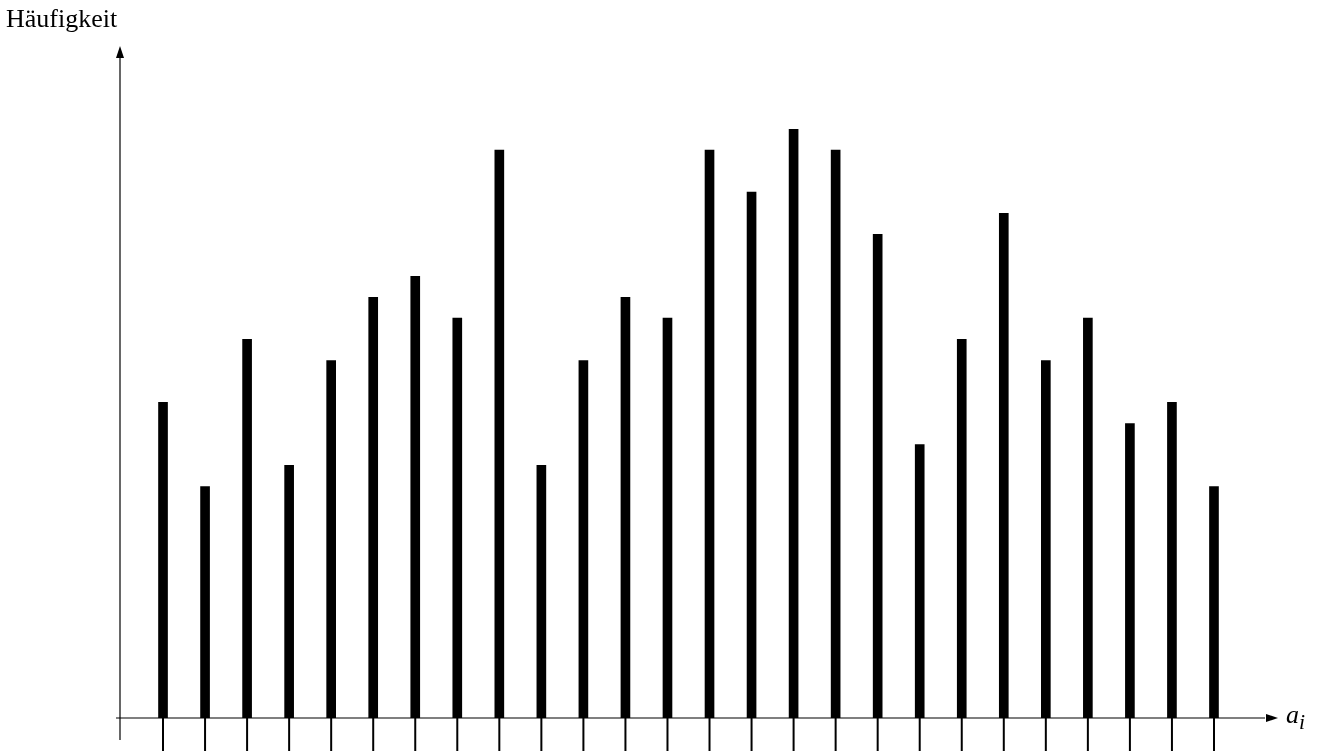 The width and height of the screenshot is (1323, 751). I want to click on y-axis-title: Häufigkeit, so click(62, 19).